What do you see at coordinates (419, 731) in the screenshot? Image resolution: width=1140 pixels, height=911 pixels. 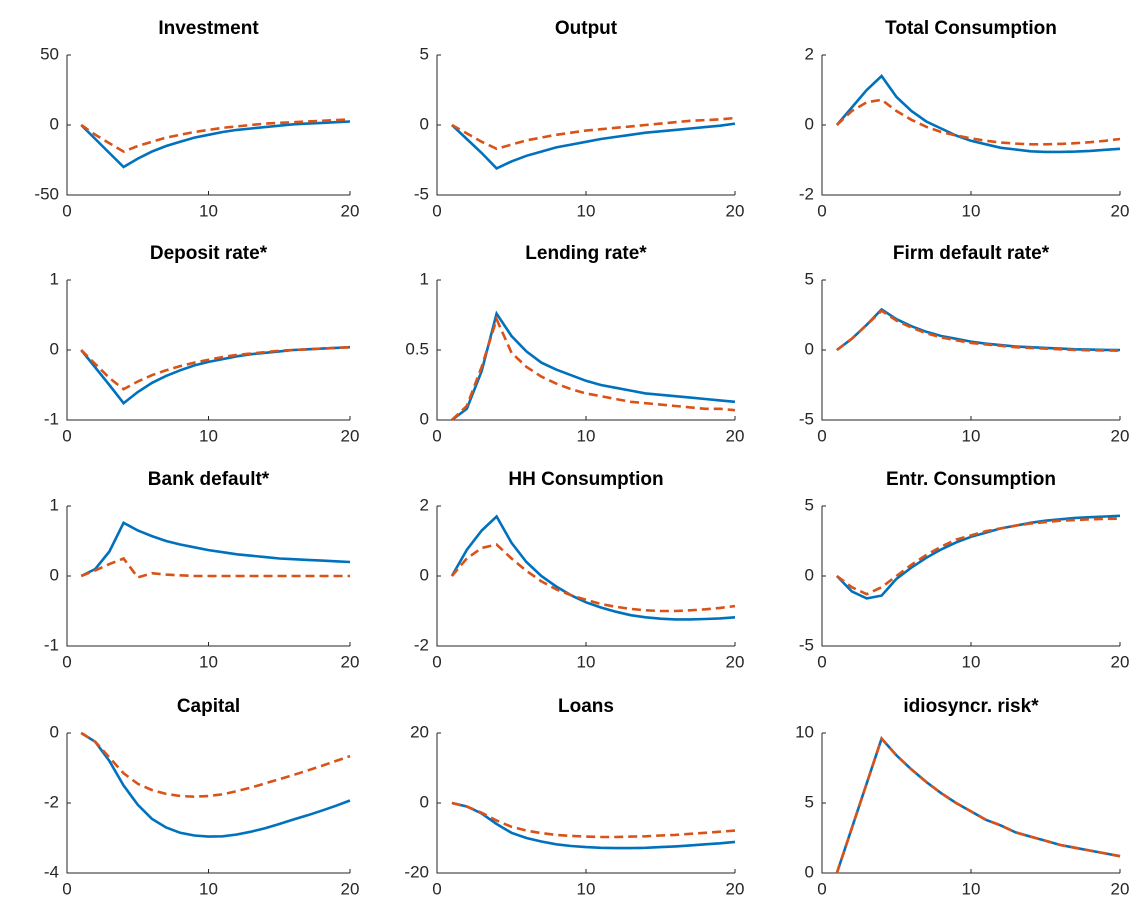 I see `y-tick-label: 20` at bounding box center [419, 731].